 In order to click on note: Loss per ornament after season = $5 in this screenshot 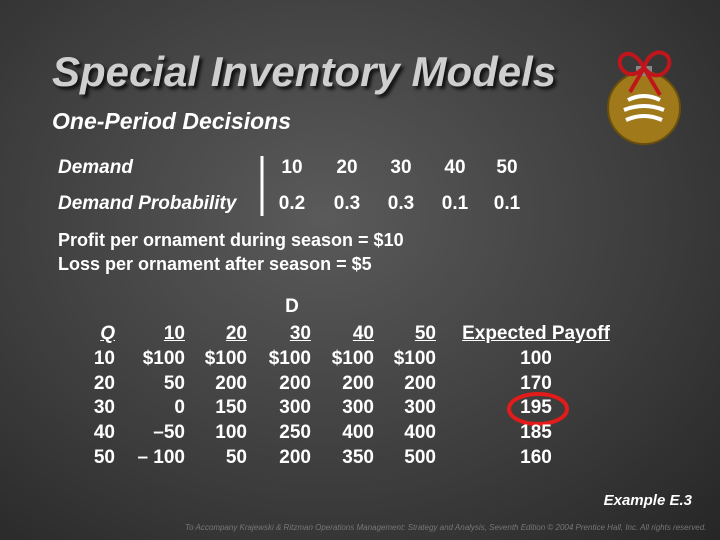, I will do `click(215, 264)`.